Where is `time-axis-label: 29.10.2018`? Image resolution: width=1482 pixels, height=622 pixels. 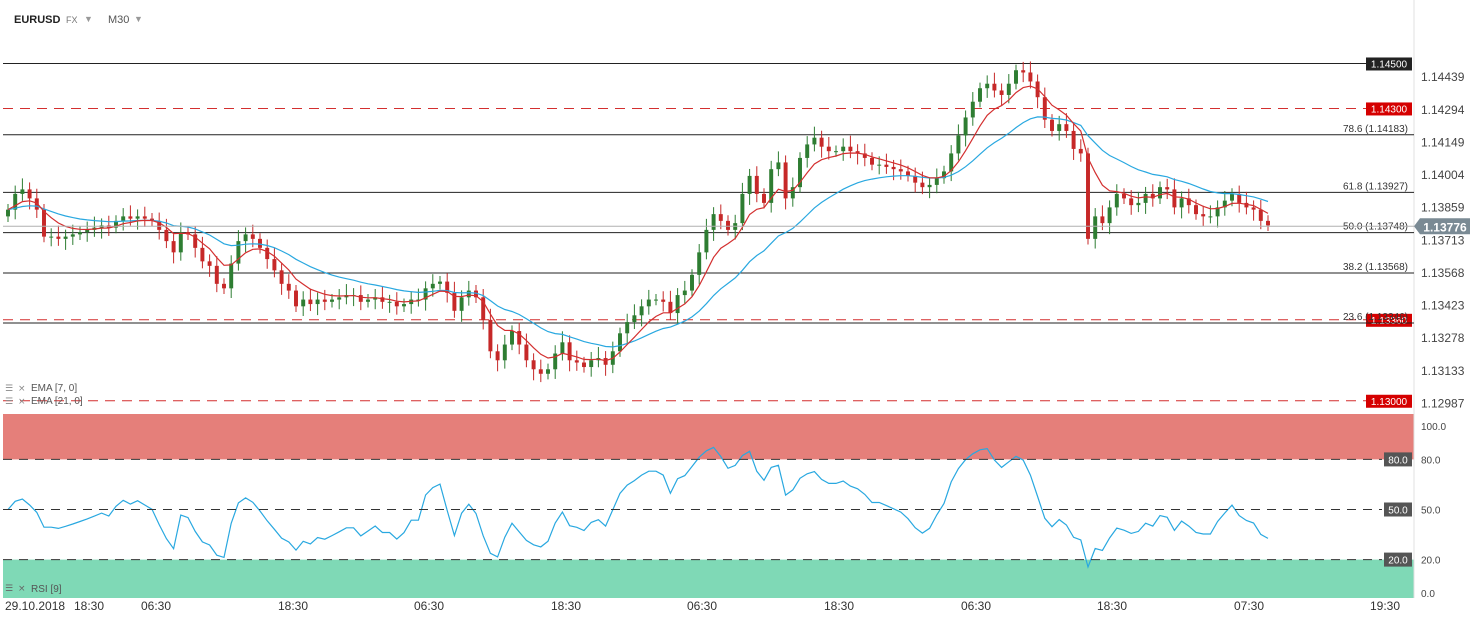
time-axis-label: 29.10.2018 is located at coordinates (35, 606).